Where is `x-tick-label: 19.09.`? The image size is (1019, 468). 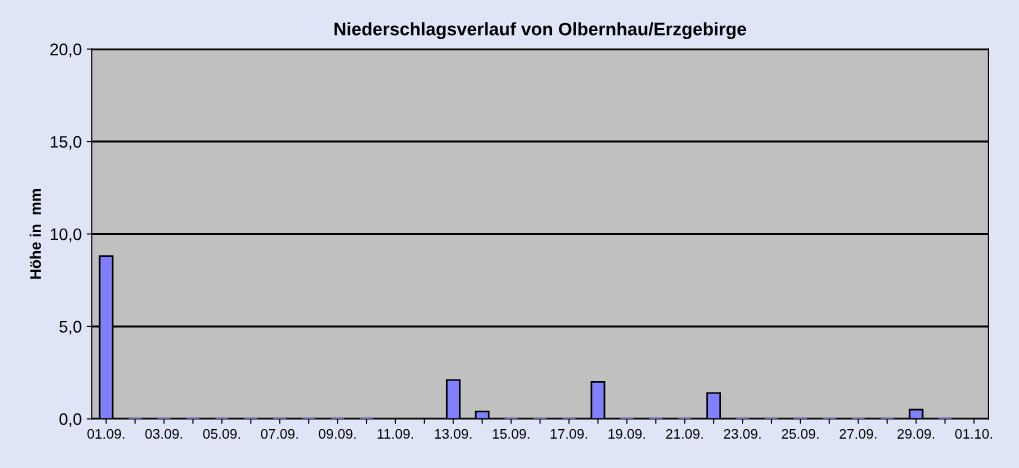 x-tick-label: 19.09. is located at coordinates (626, 433).